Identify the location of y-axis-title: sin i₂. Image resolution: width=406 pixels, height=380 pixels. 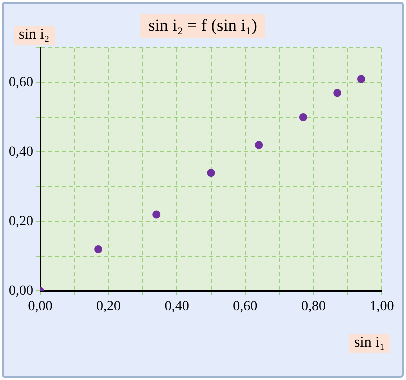
(34, 35).